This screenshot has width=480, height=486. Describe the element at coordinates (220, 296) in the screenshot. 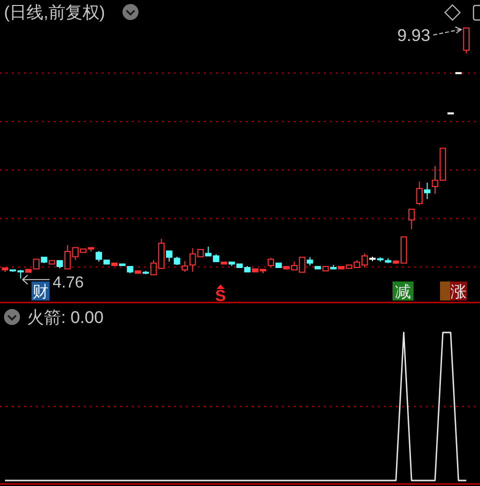

I see `text: S` at that location.